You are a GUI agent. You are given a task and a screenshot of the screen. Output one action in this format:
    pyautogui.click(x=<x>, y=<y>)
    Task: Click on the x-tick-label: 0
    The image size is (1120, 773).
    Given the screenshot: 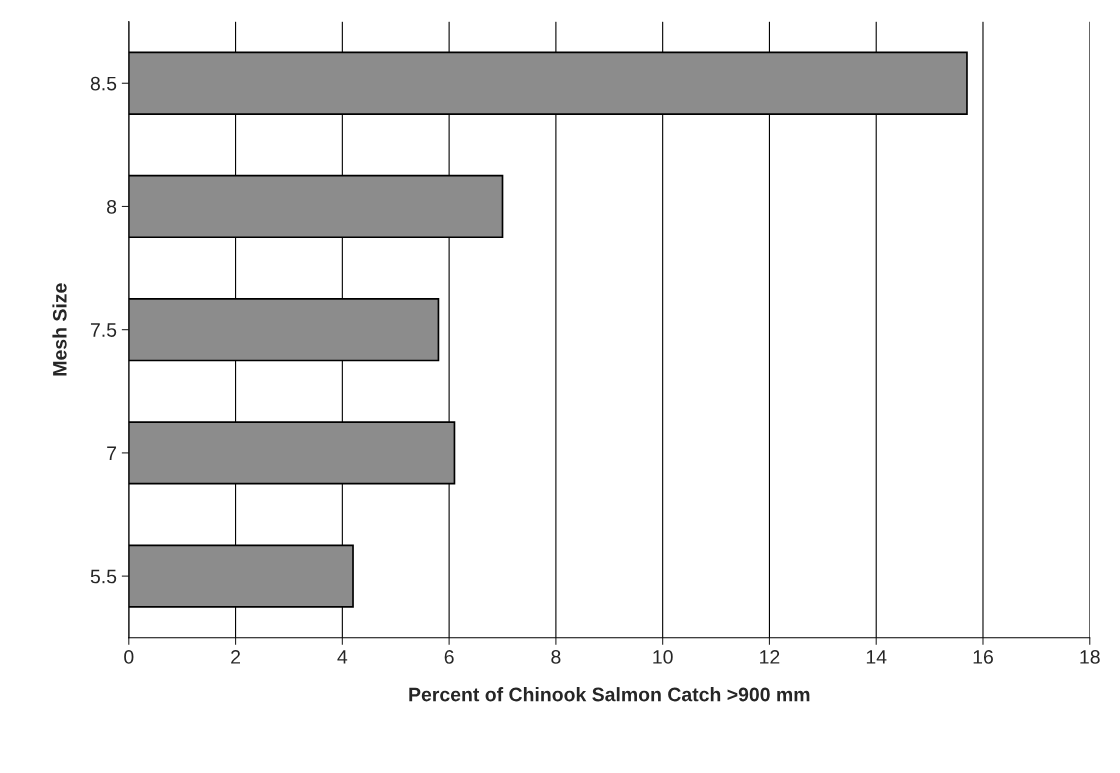 What is the action you would take?
    pyautogui.click(x=129, y=657)
    